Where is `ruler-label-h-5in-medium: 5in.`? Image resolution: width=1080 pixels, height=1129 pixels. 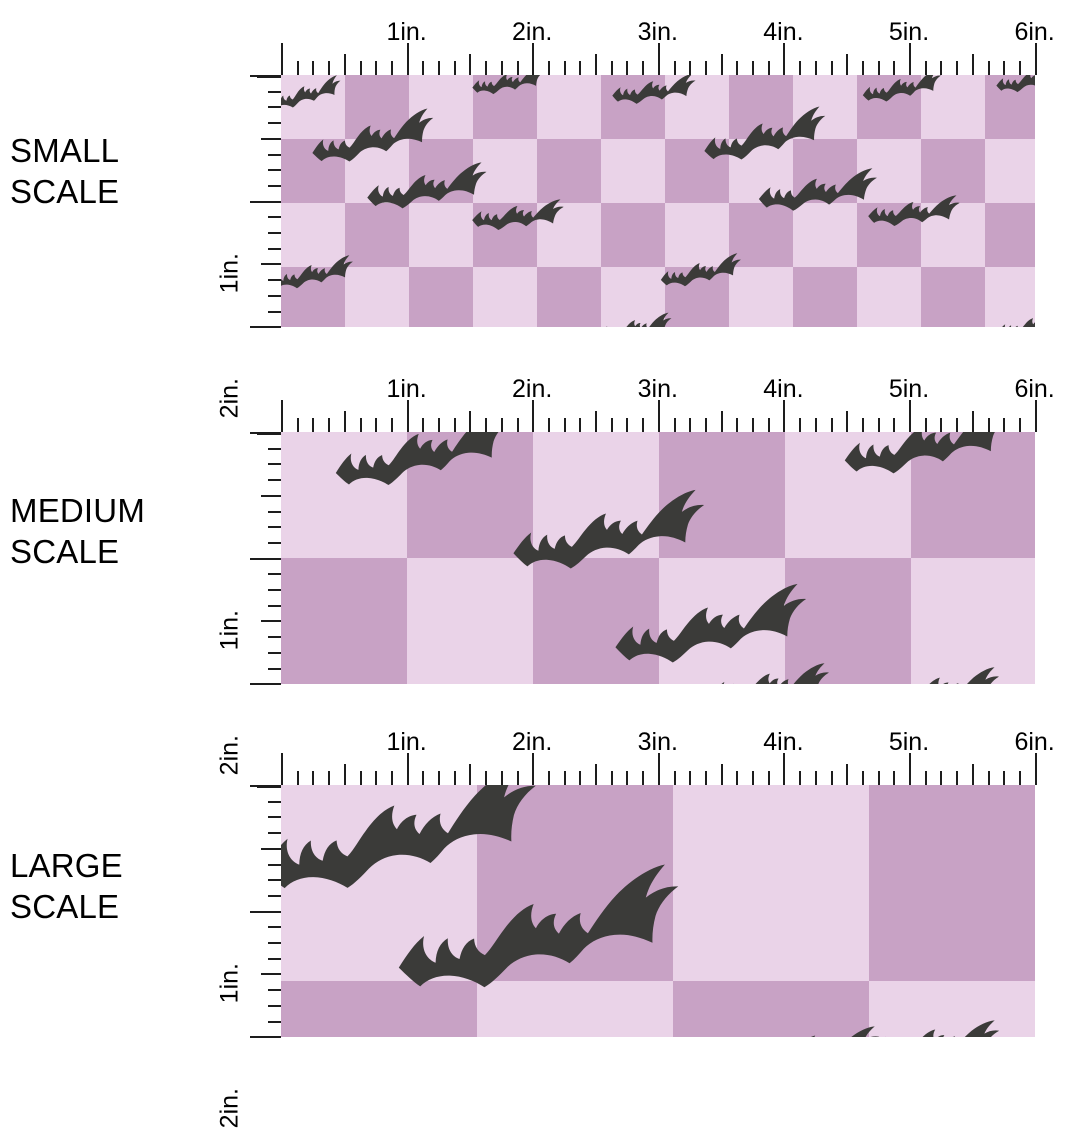 ruler-label-h-5in-medium: 5in. is located at coordinates (909, 389).